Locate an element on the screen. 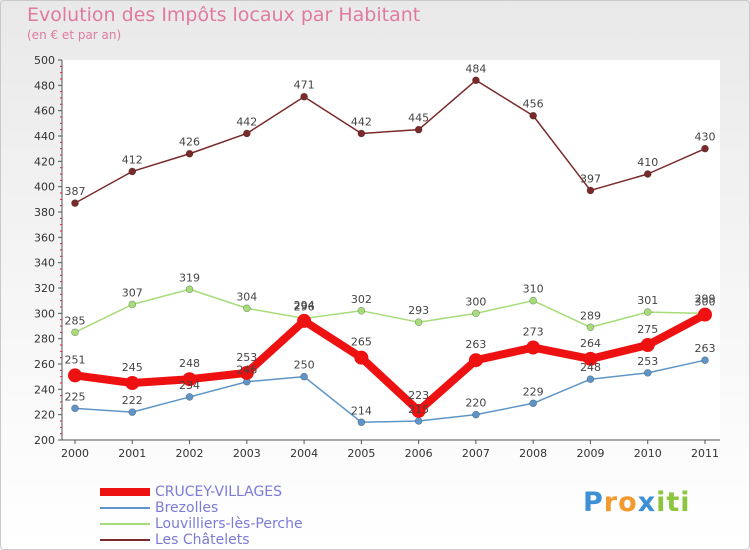 The image size is (750, 550). data-label-brezolles: 220 is located at coordinates (475, 403).